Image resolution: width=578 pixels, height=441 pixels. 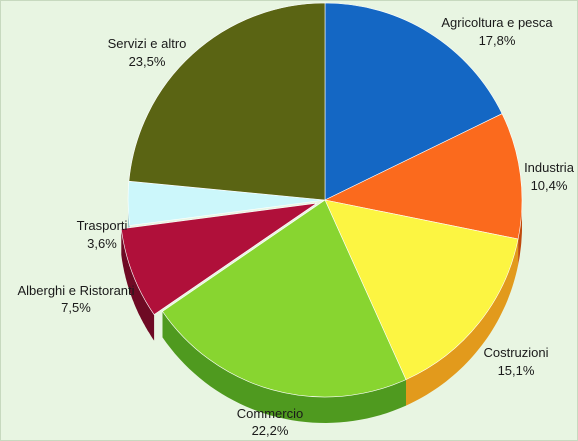 What do you see at coordinates (270, 422) in the screenshot?
I see `slice-label-group-commercio: Commercio 22,2%` at bounding box center [270, 422].